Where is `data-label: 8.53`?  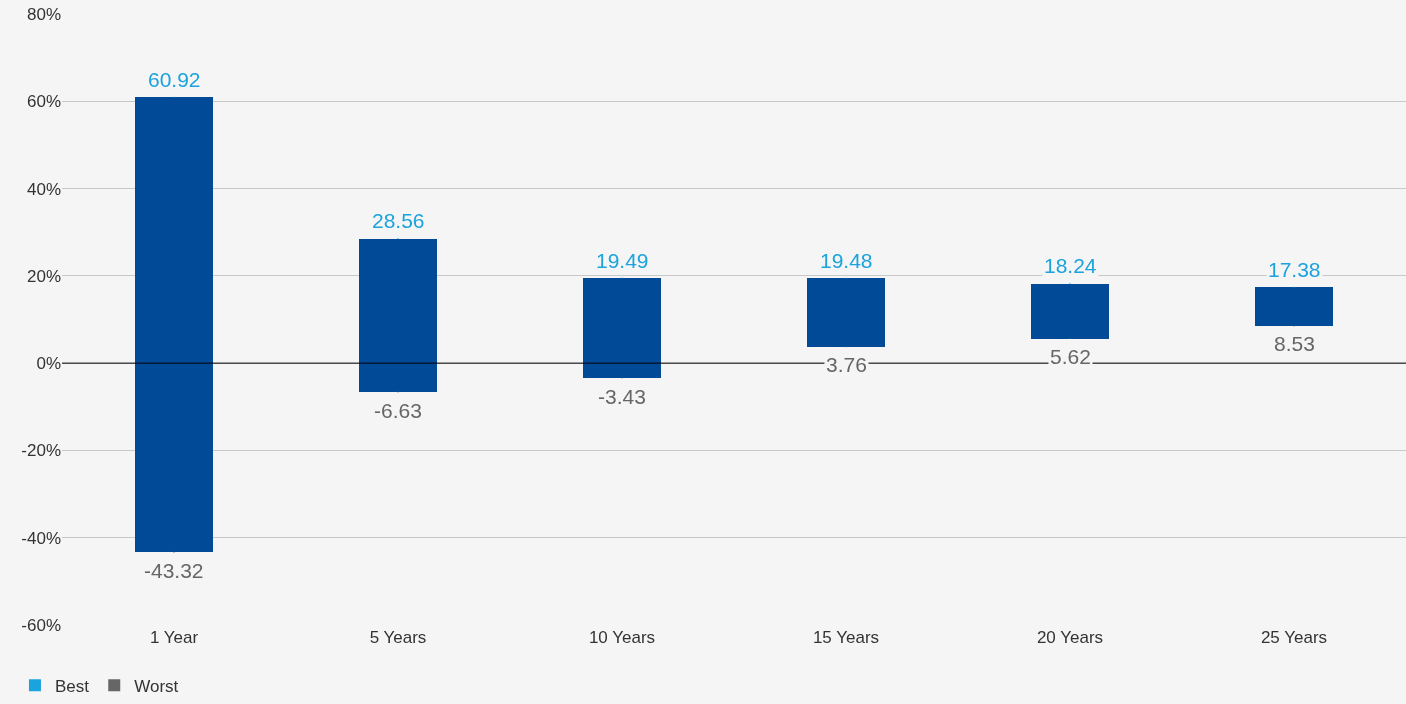 data-label: 8.53 is located at coordinates (1294, 343).